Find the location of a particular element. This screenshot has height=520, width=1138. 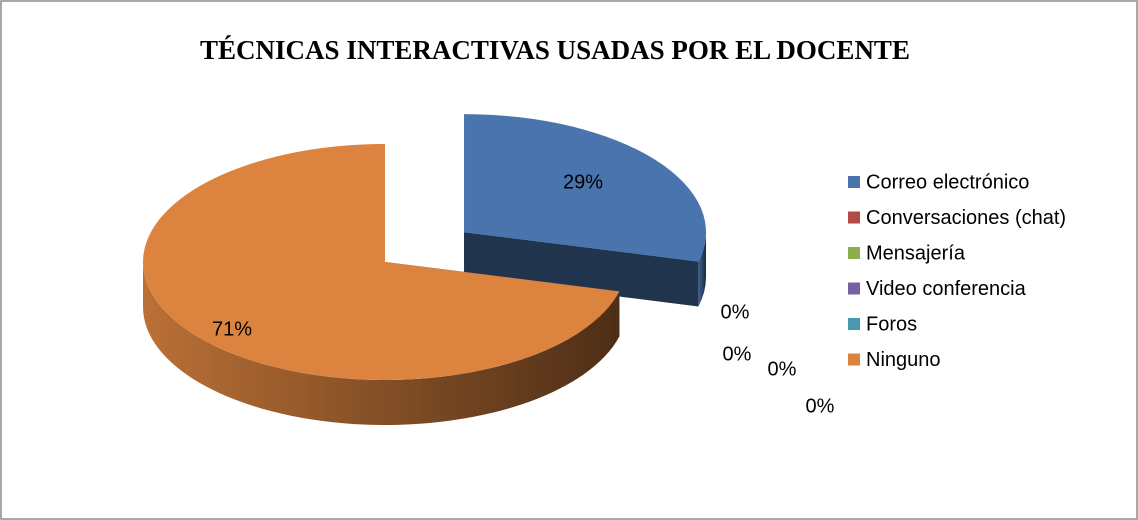

slice-edge is located at coordinates (581, 269).